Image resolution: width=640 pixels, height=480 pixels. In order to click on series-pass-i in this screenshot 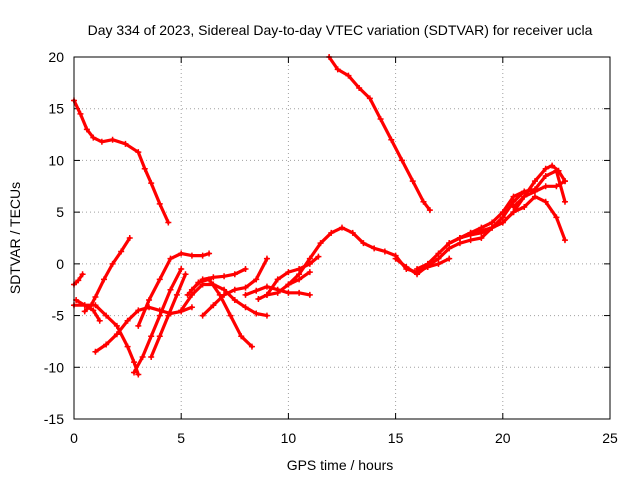, I will do `click(158, 321)`.